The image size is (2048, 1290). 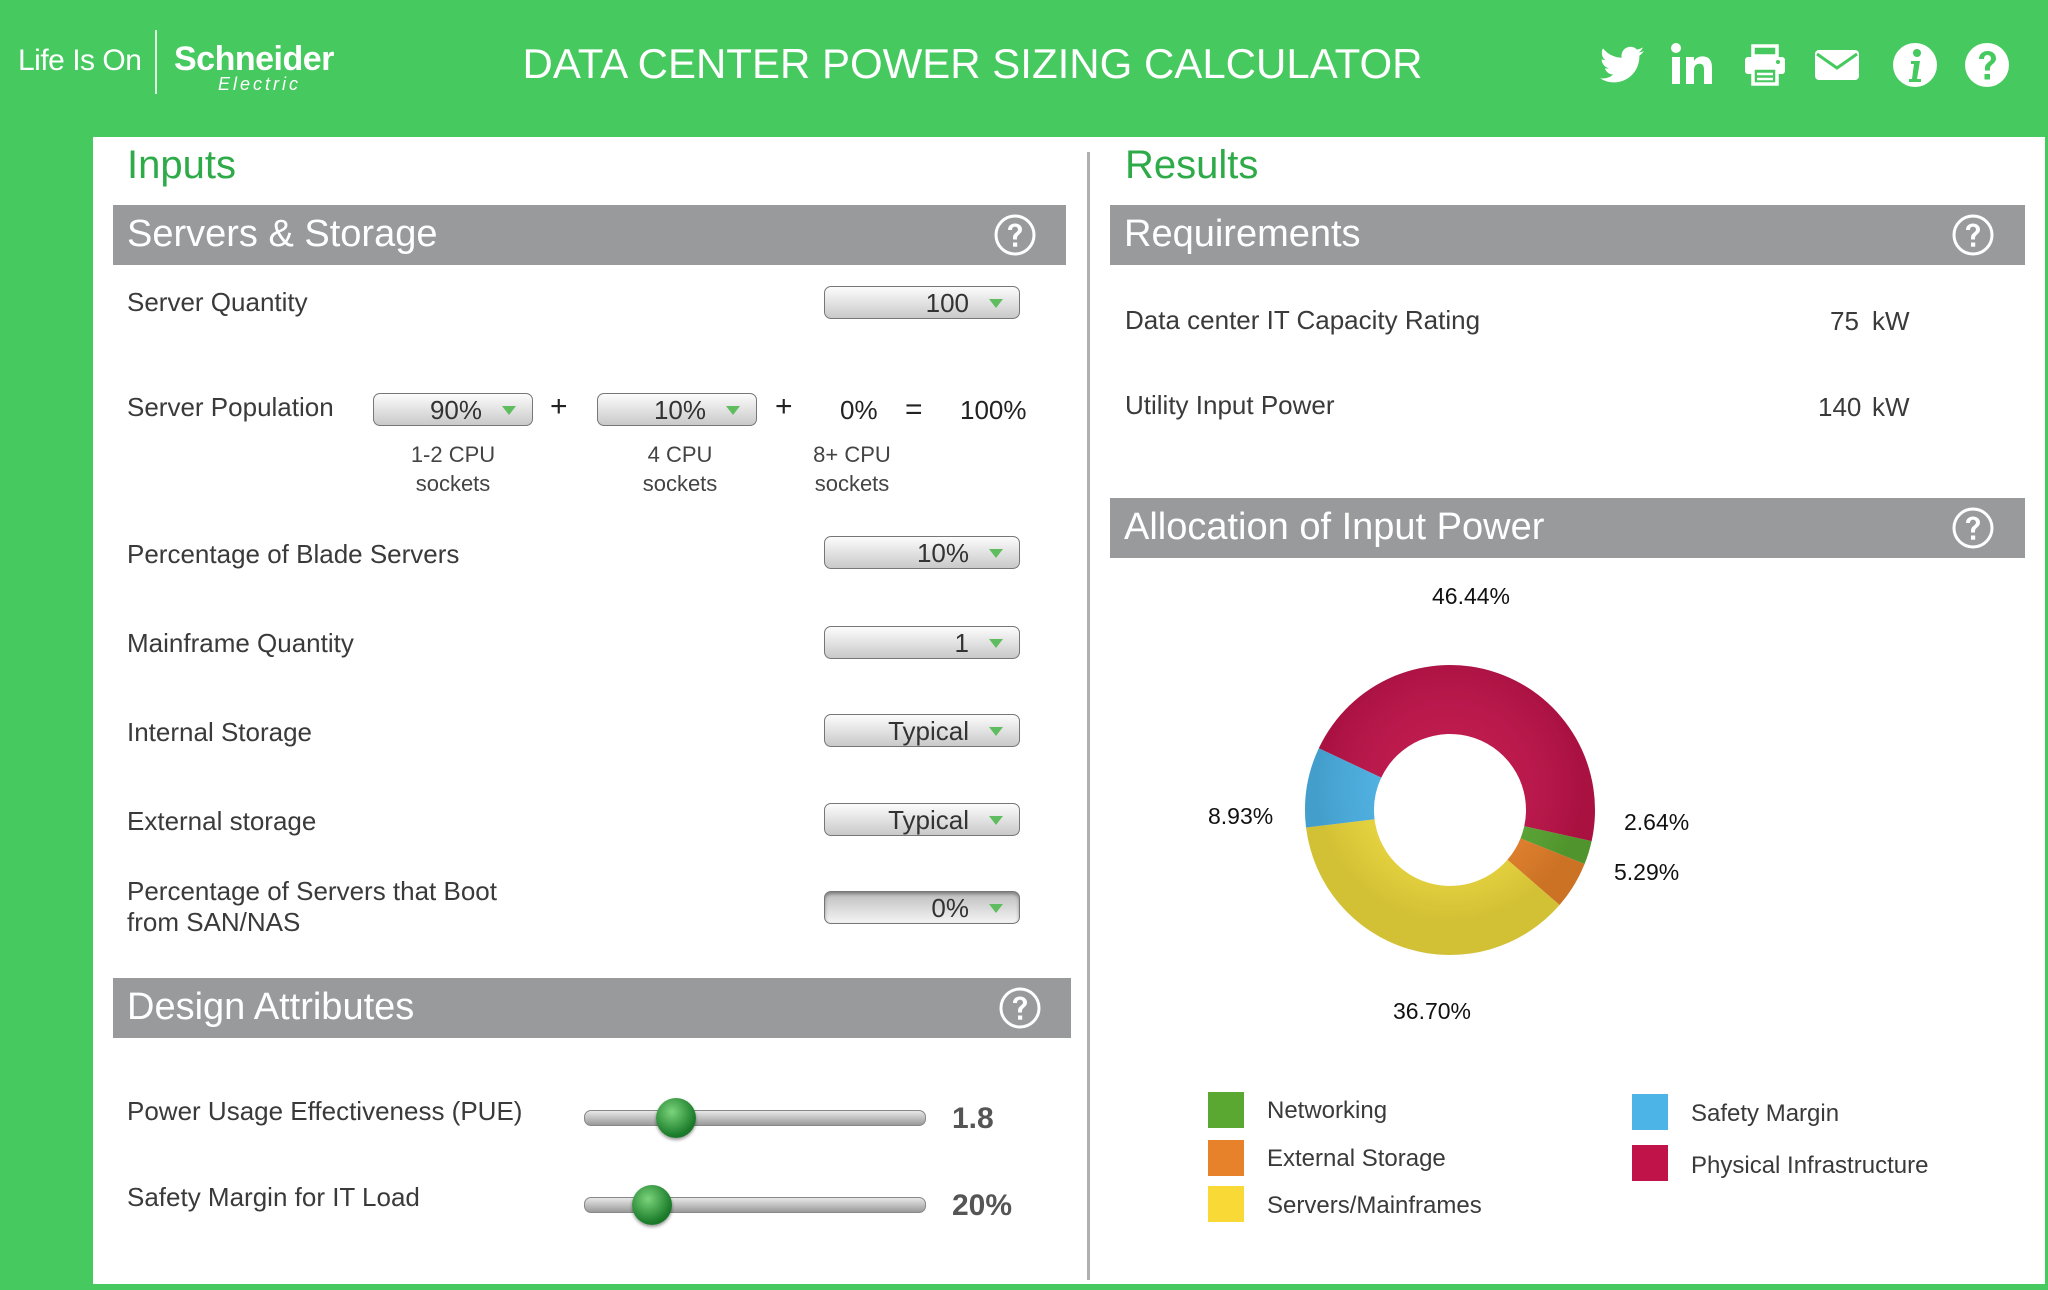 I want to click on legend-swatch-physical-infrastructure, so click(x=1650, y=1163).